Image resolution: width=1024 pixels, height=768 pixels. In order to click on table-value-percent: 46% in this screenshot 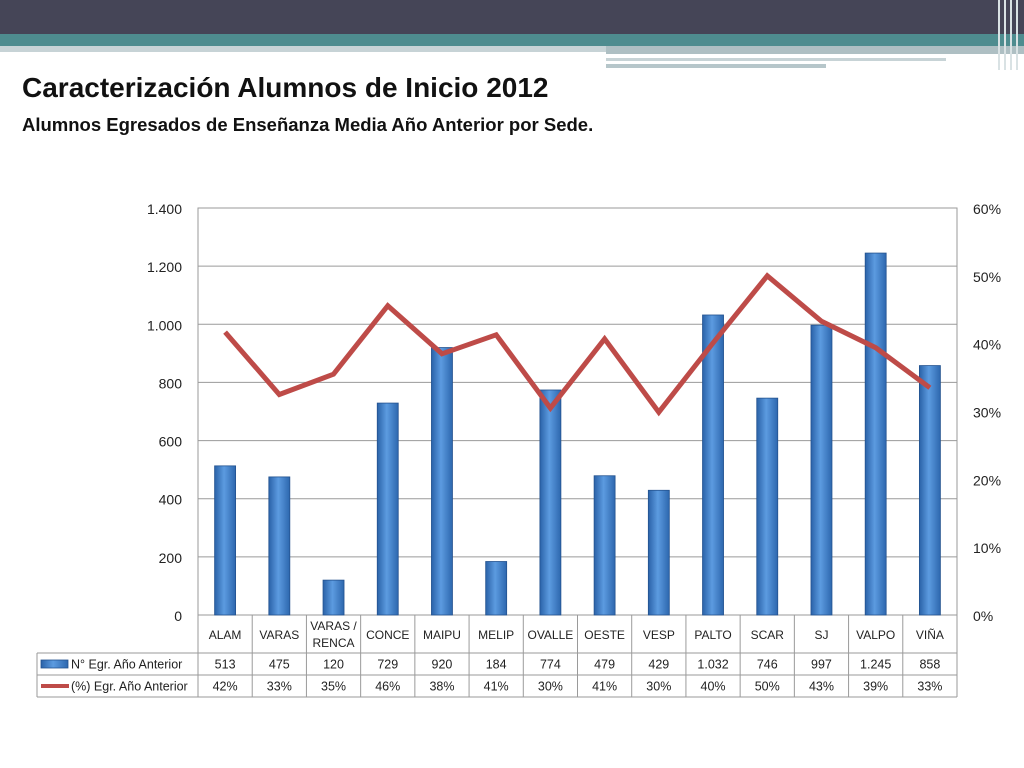, I will do `click(387, 687)`.